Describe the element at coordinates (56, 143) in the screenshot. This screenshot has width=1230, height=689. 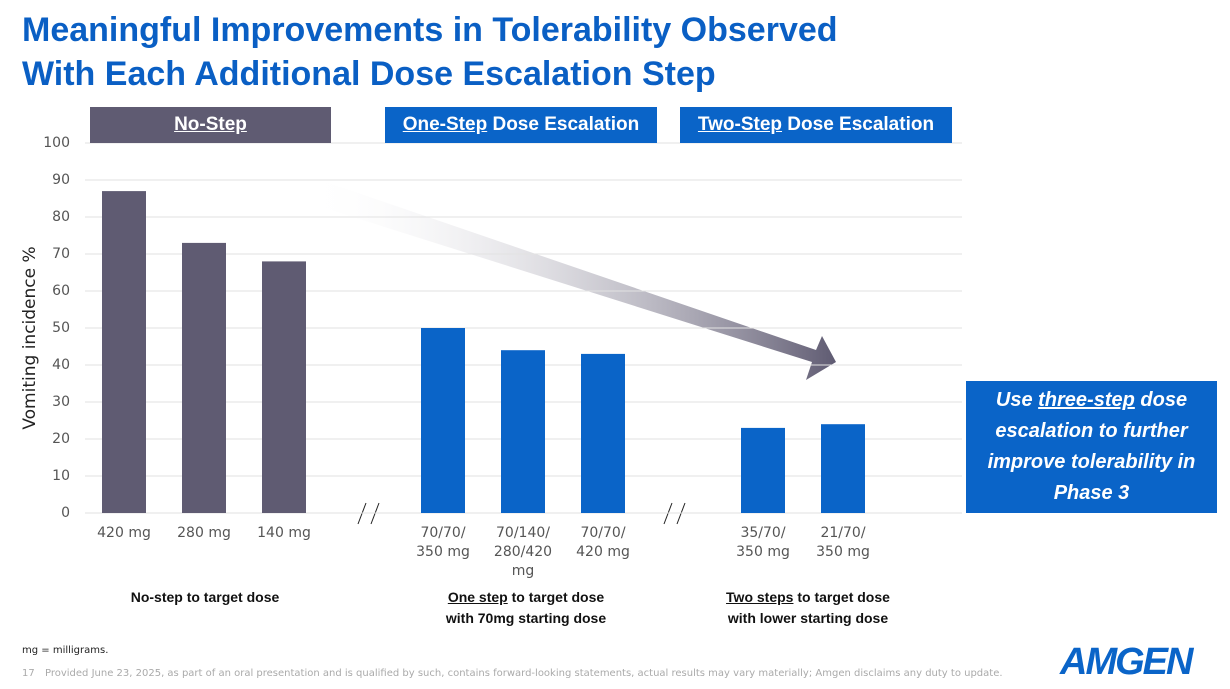
I see `y-tick-label: 100` at that location.